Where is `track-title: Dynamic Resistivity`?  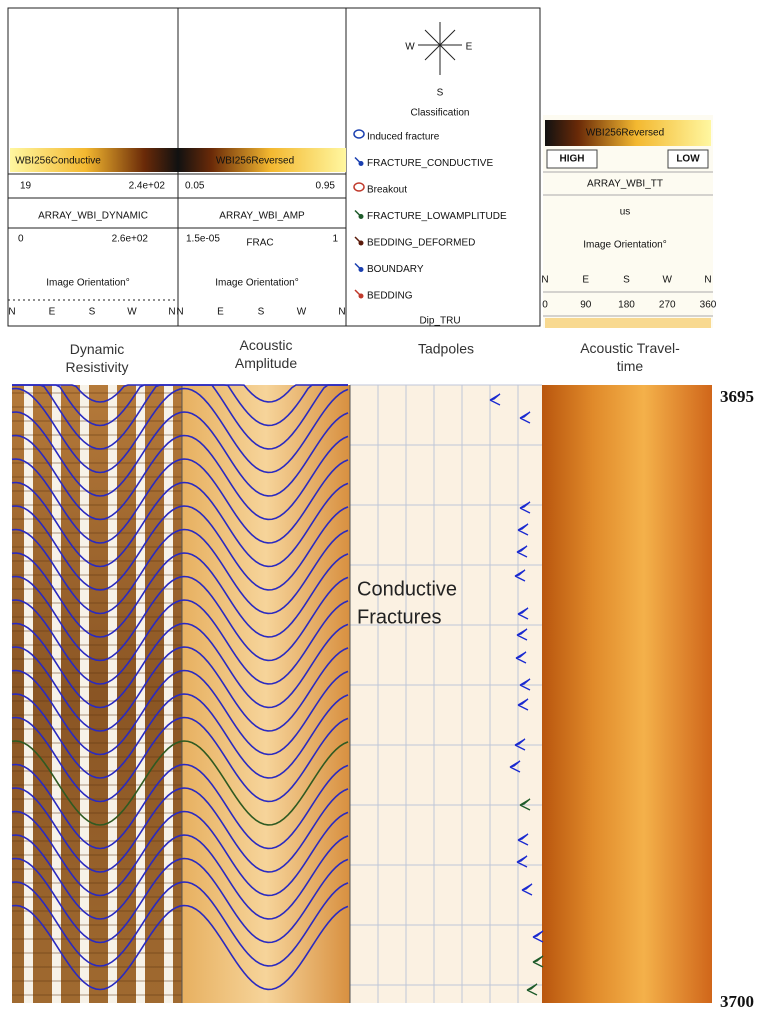 track-title: Dynamic Resistivity is located at coordinates (96, 358).